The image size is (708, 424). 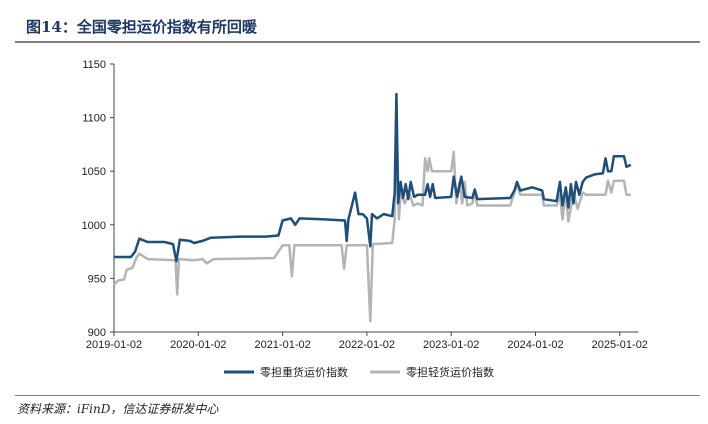 What do you see at coordinates (94, 172) in the screenshot?
I see `y-tick-label: 1050` at bounding box center [94, 172].